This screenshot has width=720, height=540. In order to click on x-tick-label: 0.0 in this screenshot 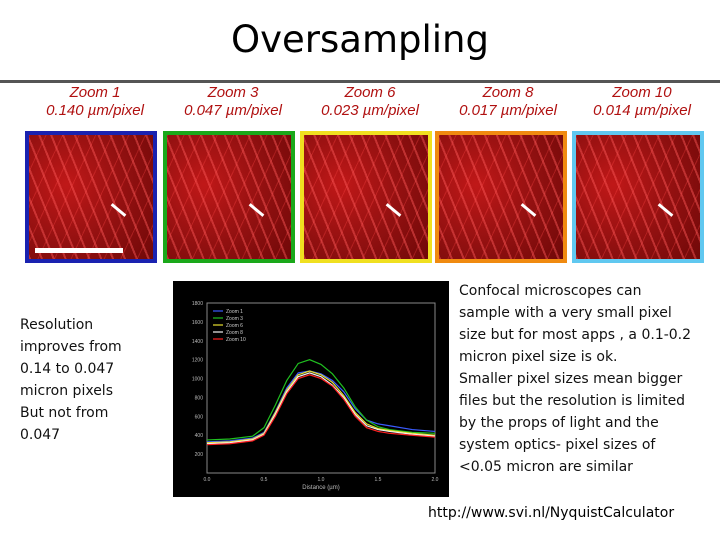, I will do `click(207, 480)`.